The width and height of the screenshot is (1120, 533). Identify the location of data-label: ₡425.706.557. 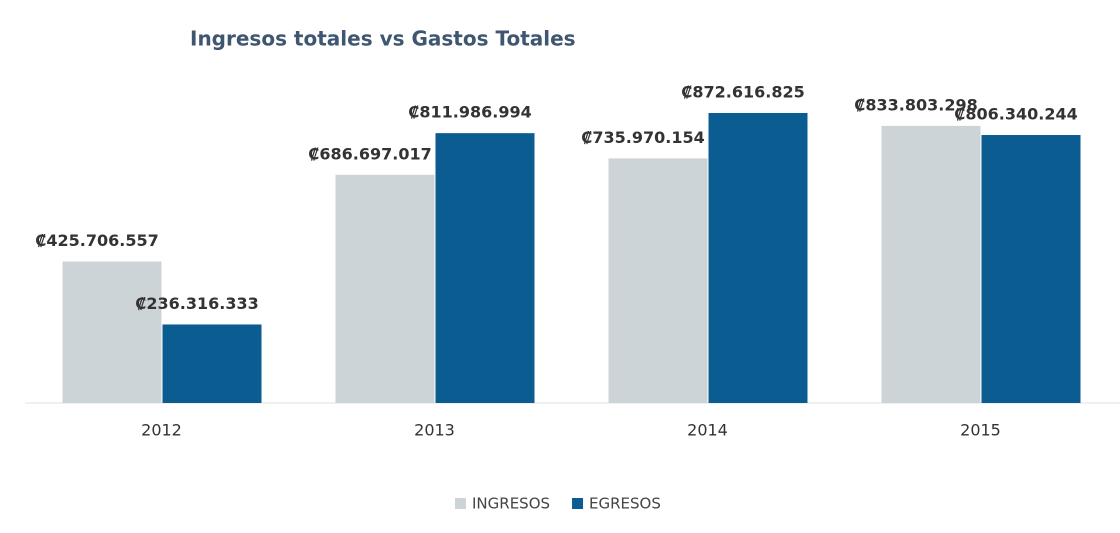
(96, 240).